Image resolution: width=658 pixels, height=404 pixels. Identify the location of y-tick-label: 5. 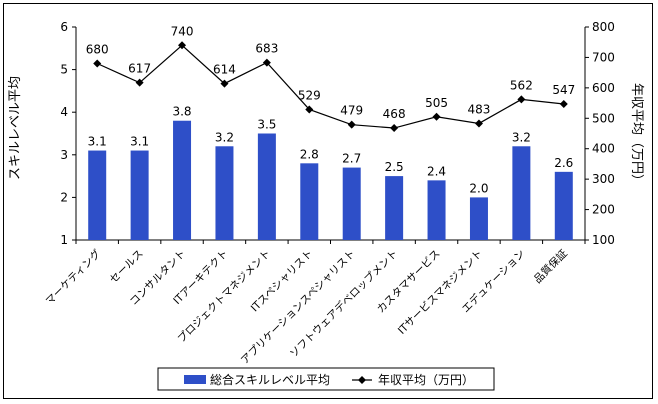
(64, 70).